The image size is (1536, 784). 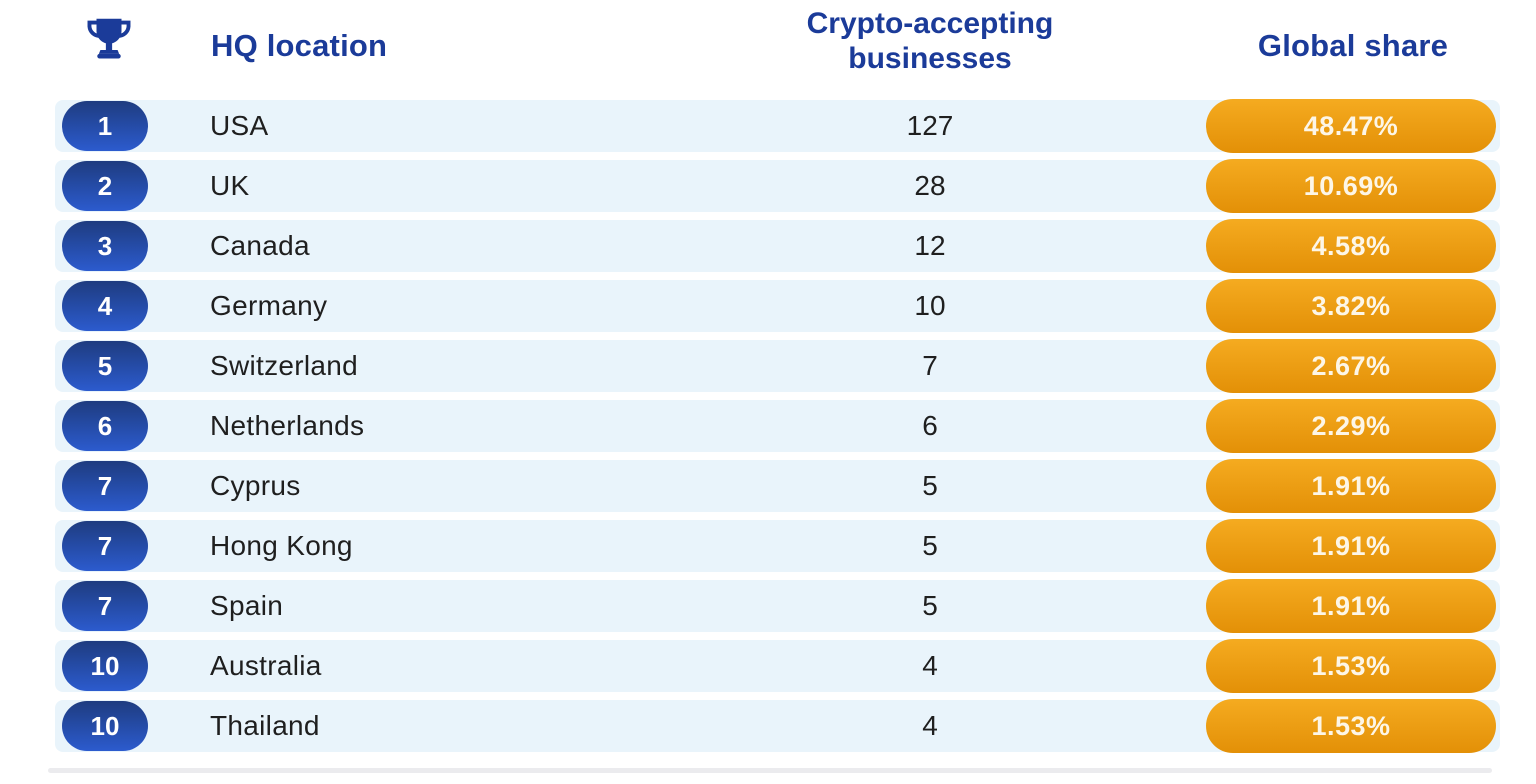 What do you see at coordinates (930, 425) in the screenshot?
I see `businesses-count: 6` at bounding box center [930, 425].